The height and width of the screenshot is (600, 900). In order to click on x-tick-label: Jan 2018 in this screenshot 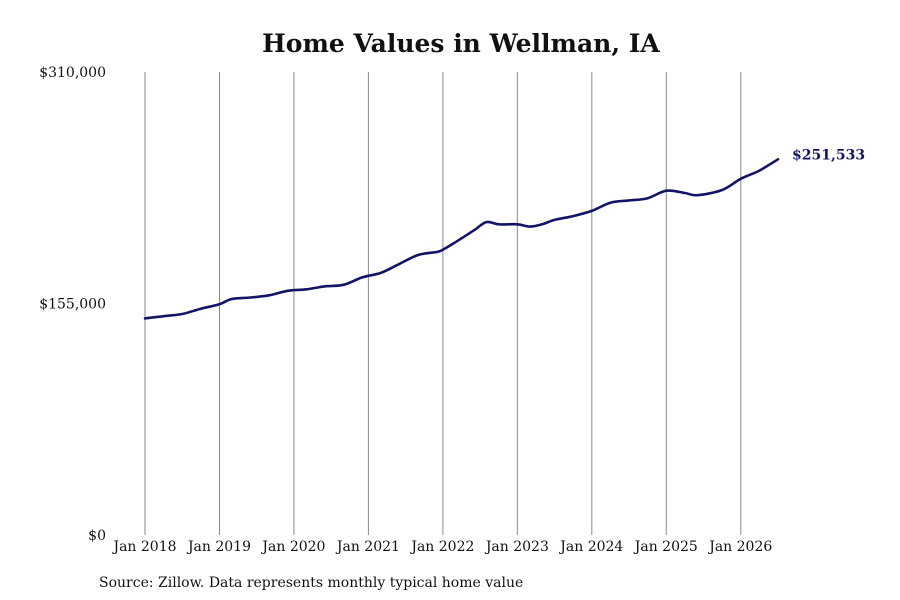, I will do `click(143, 547)`.